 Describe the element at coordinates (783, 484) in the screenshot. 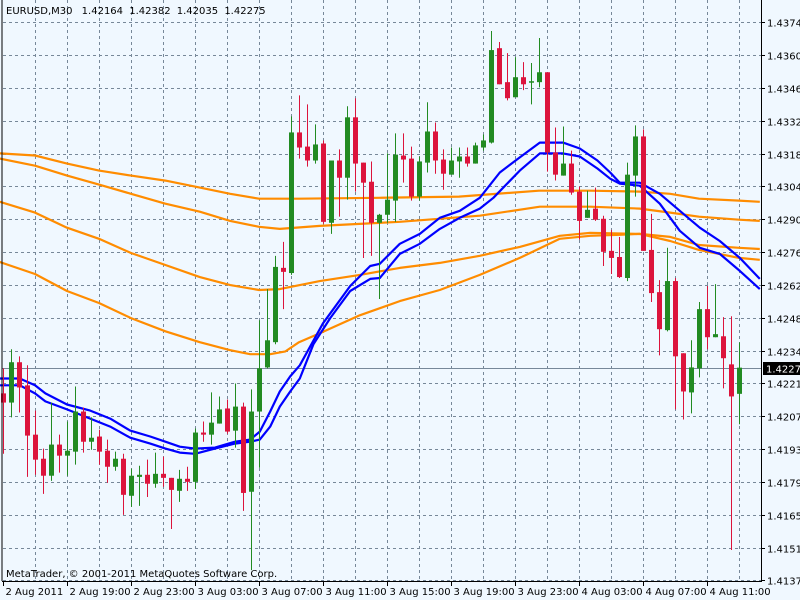

I see `price-tick-label: 1.41790` at that location.